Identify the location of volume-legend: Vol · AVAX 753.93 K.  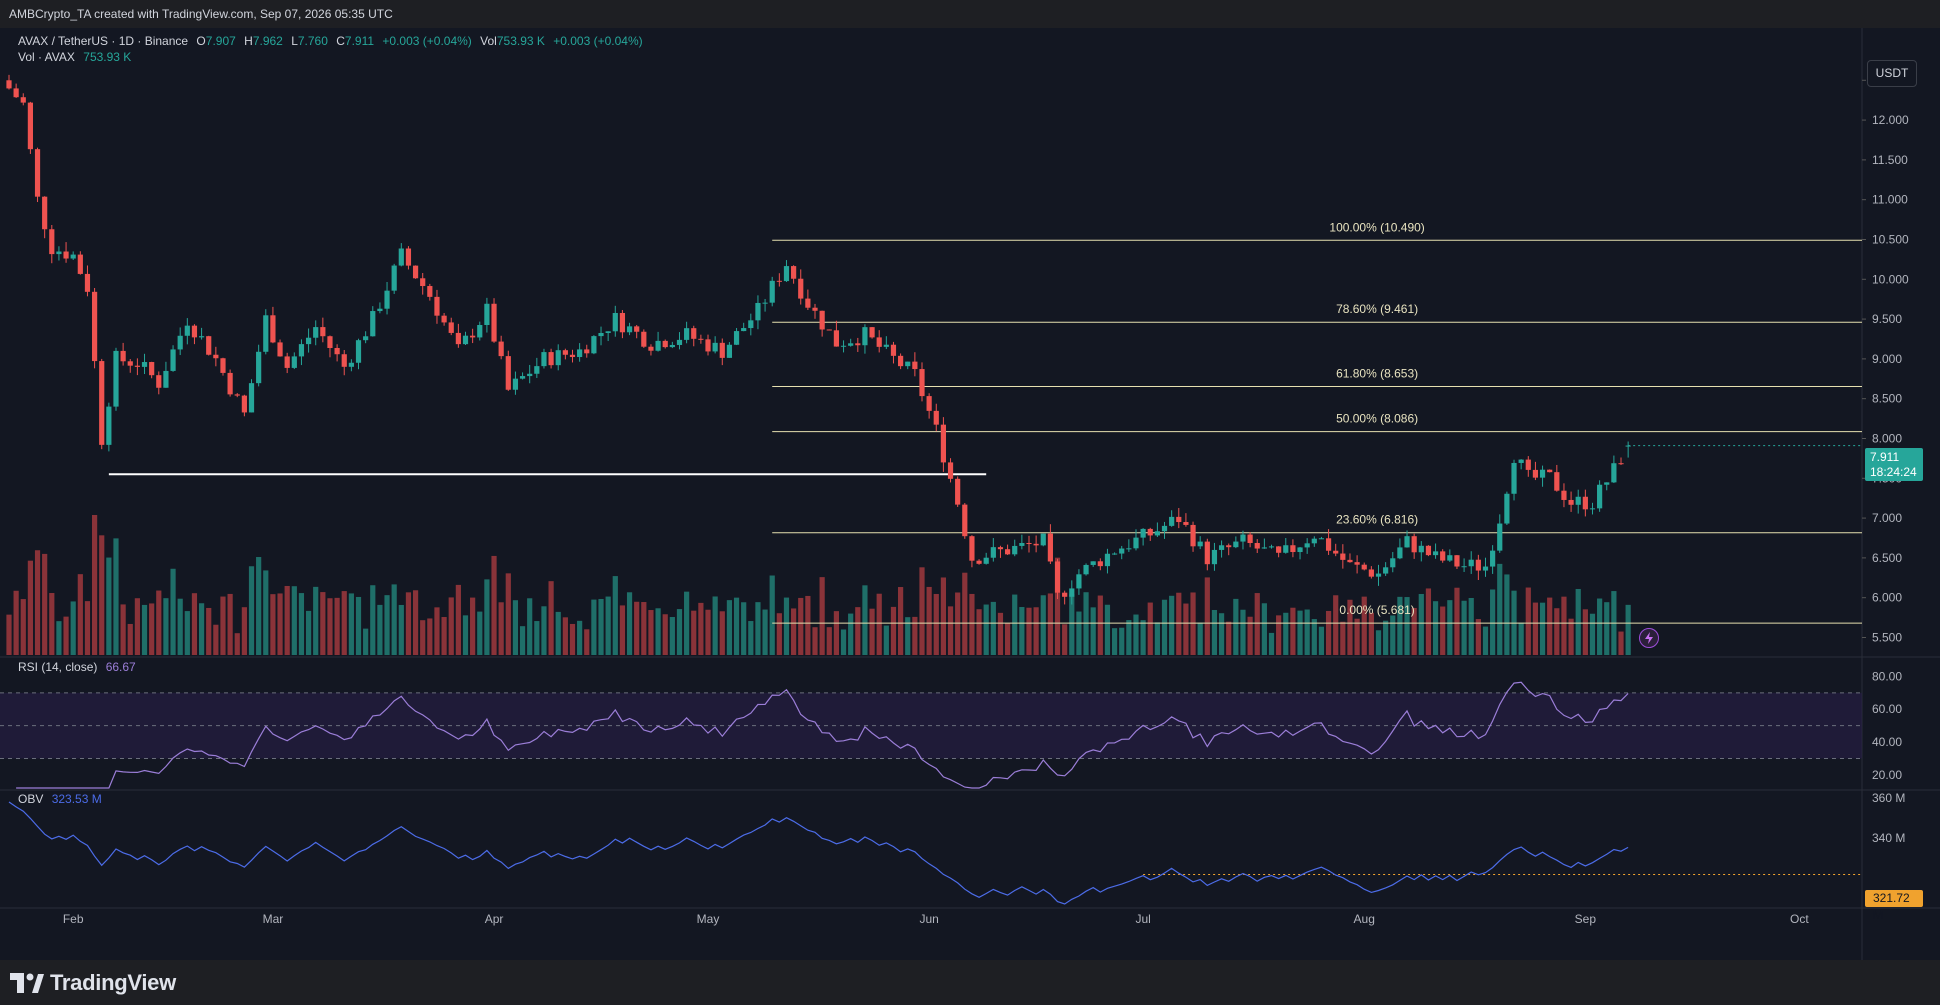
(74, 57).